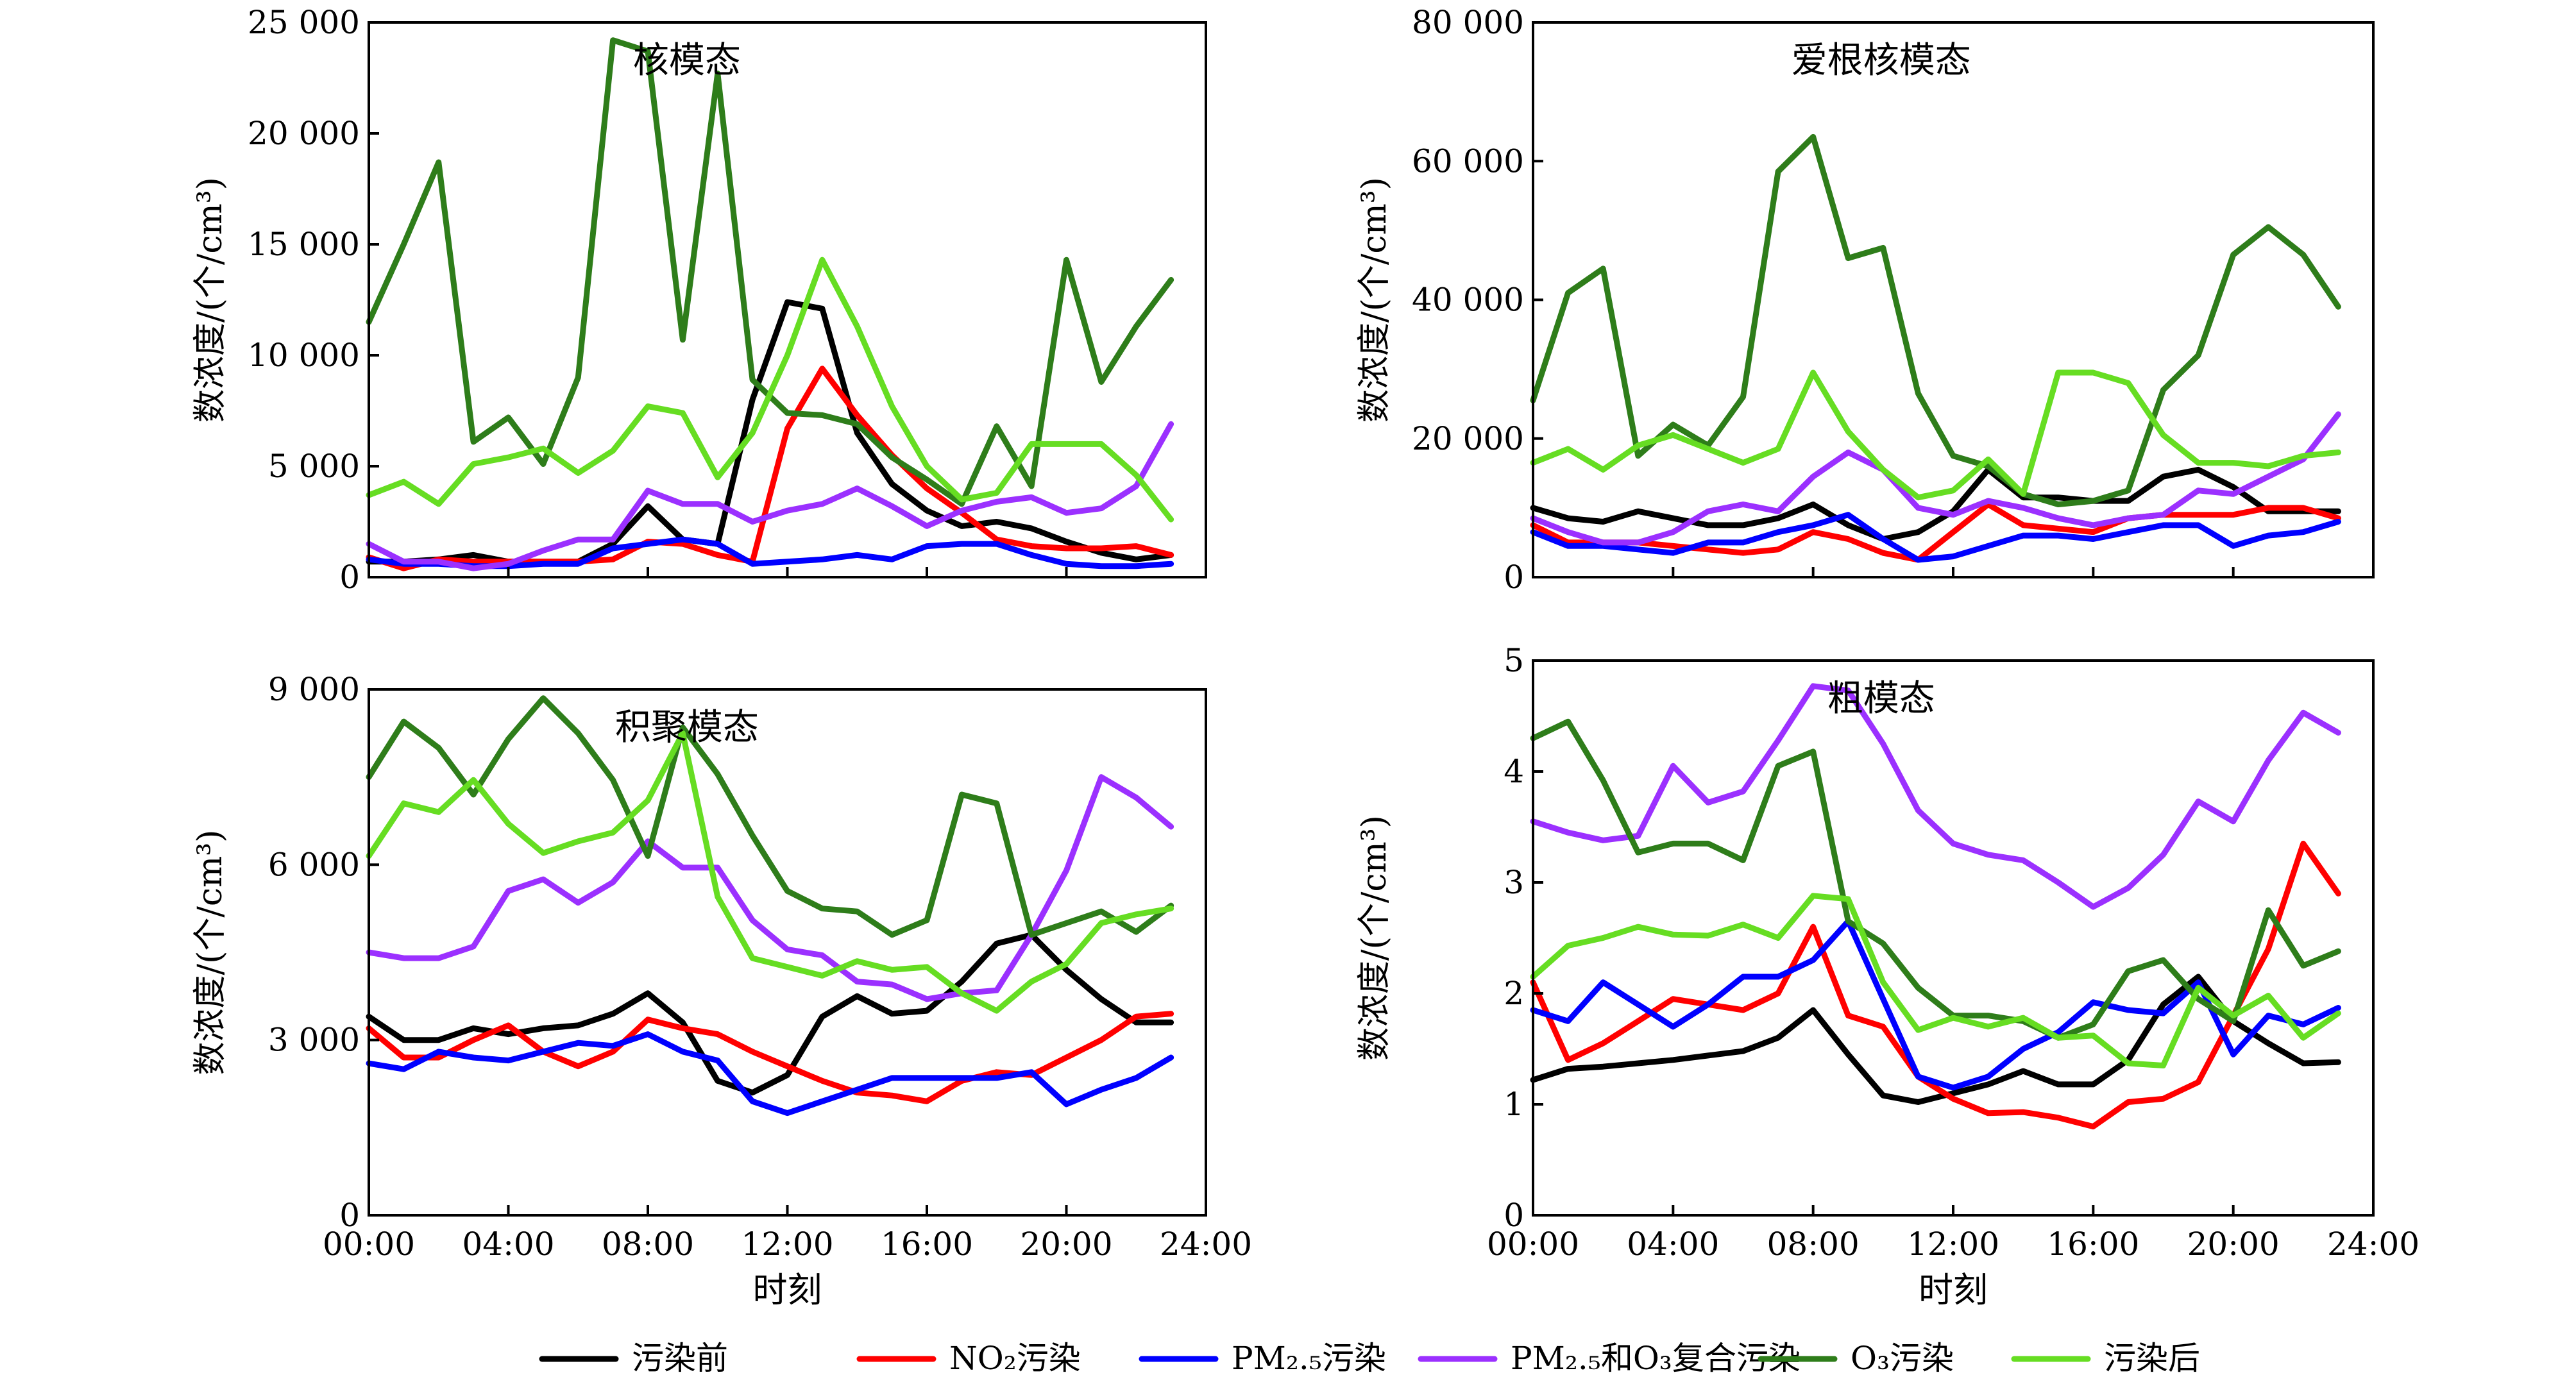  Describe the element at coordinates (1514, 994) in the screenshot. I see `y-tick-label: 2` at that location.